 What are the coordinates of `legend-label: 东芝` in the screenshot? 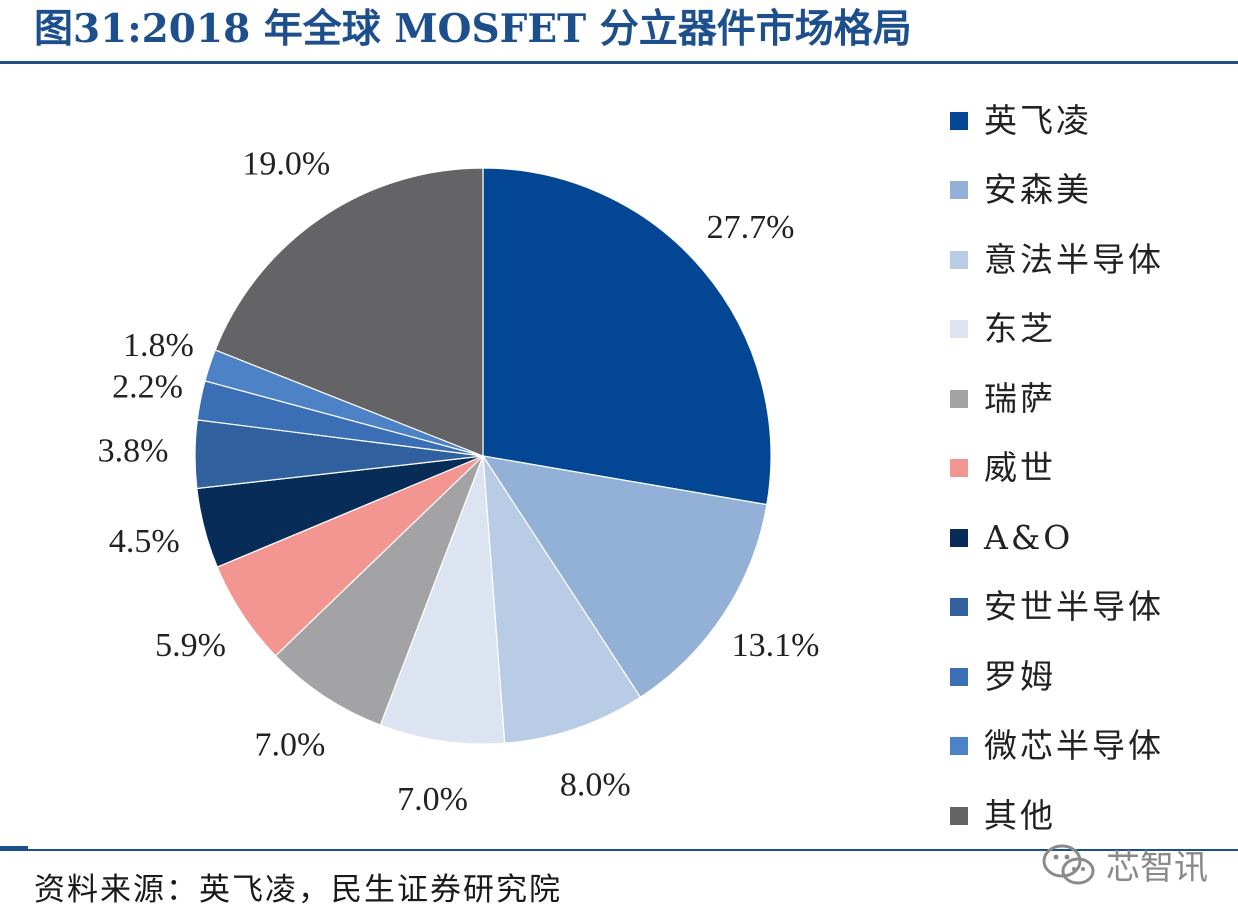 It's located at (1020, 329).